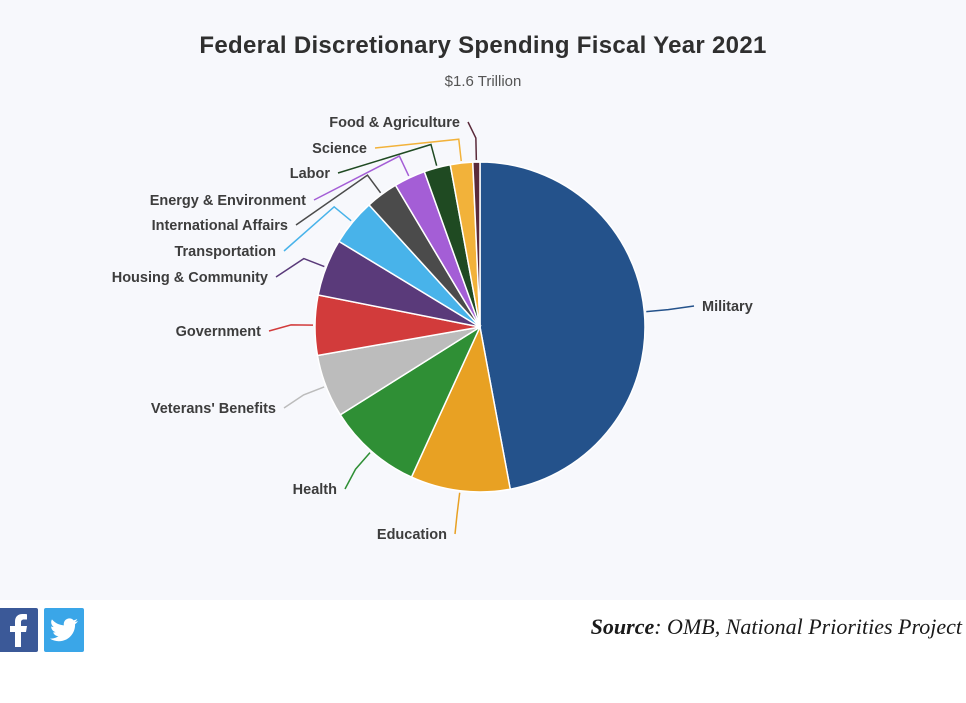  Describe the element at coordinates (461, 408) in the screenshot. I see `pie-slice-education` at that location.